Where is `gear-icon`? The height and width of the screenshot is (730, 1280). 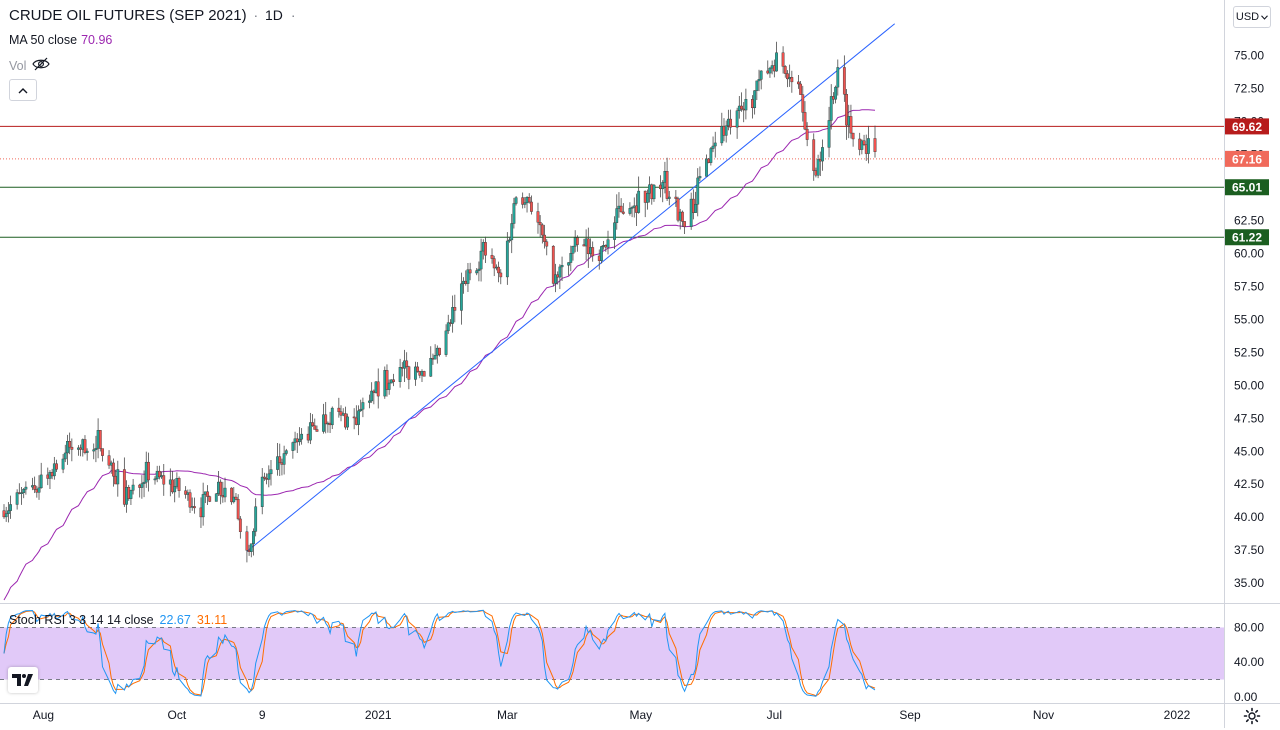
gear-icon is located at coordinates (1252, 718).